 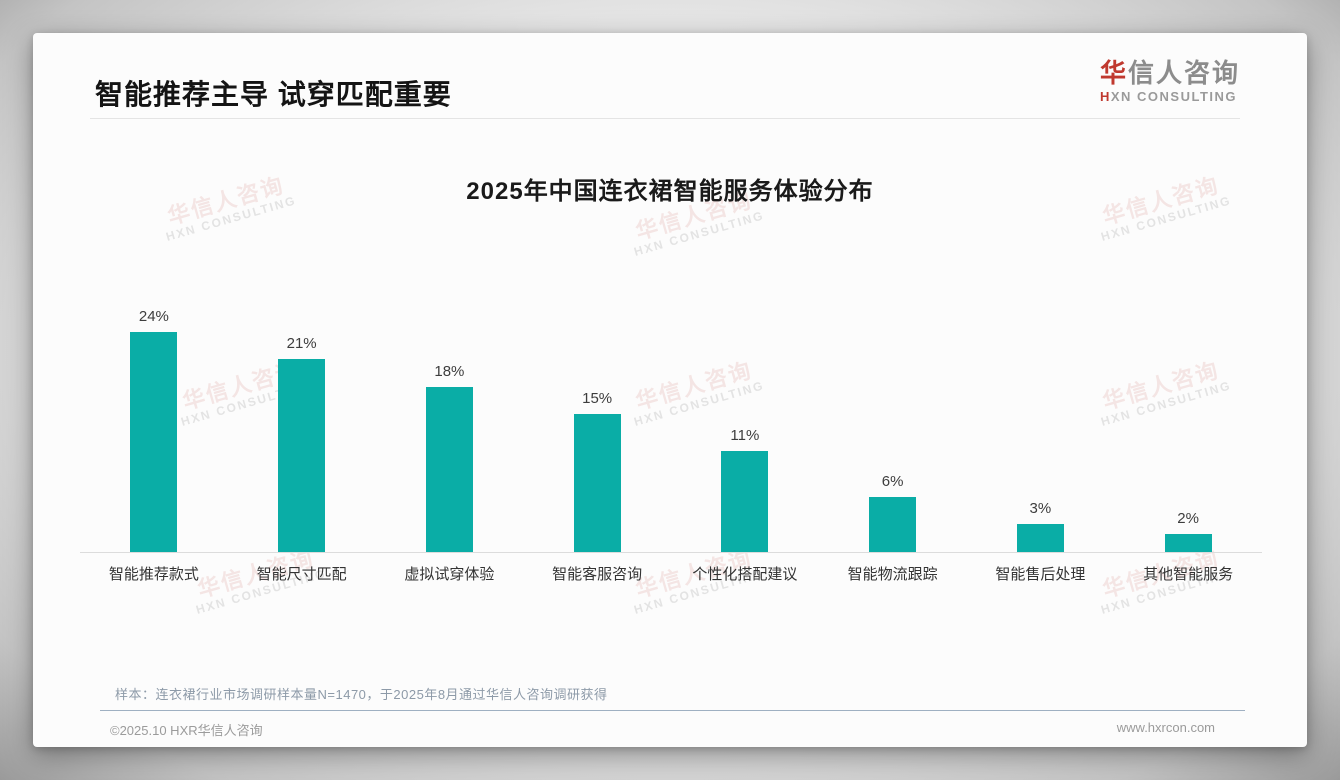 I want to click on category-label: 其他智能服务, so click(x=1188, y=574).